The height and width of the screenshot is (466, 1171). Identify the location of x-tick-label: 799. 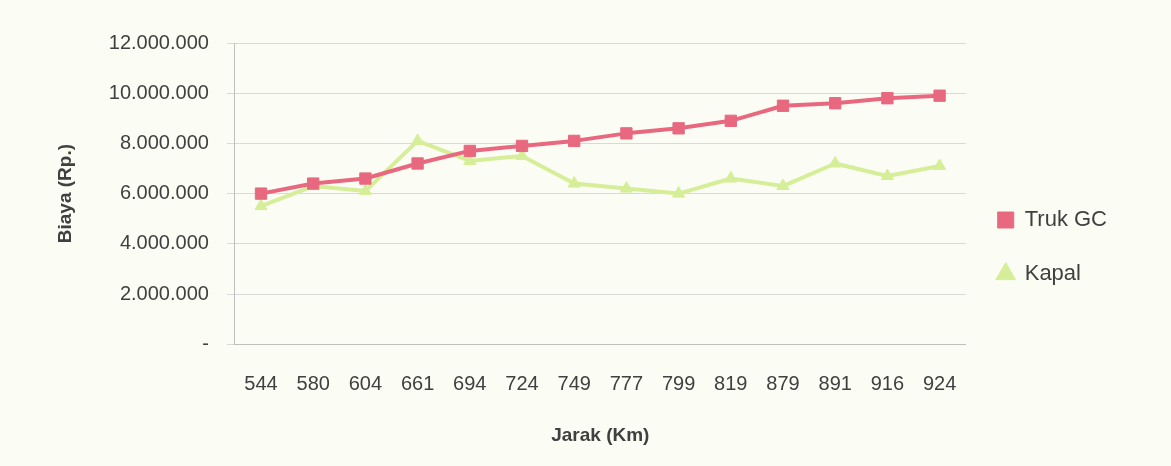
(678, 382).